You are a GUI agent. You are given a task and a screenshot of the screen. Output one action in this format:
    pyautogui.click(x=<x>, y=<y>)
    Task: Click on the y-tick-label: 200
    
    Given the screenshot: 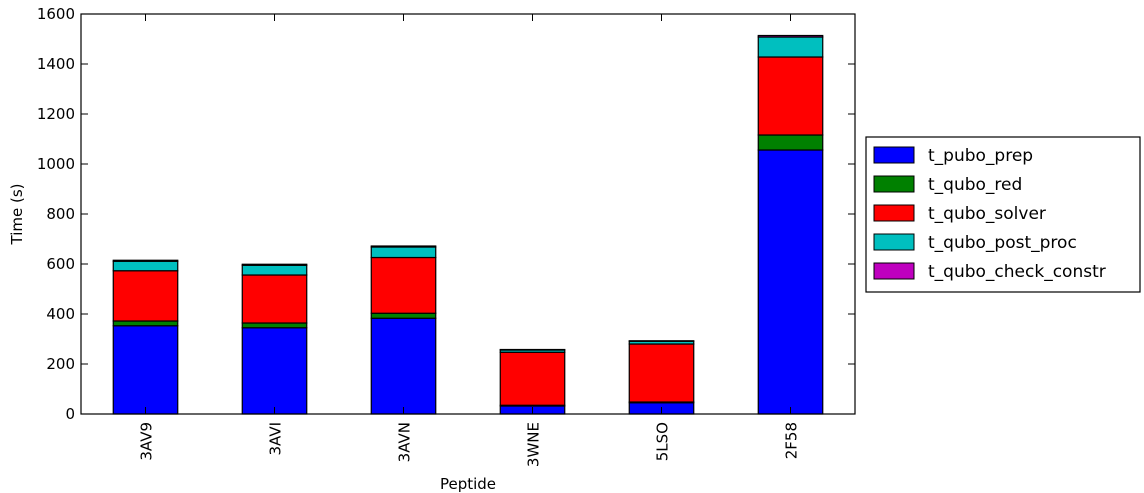 What is the action you would take?
    pyautogui.click(x=60, y=364)
    